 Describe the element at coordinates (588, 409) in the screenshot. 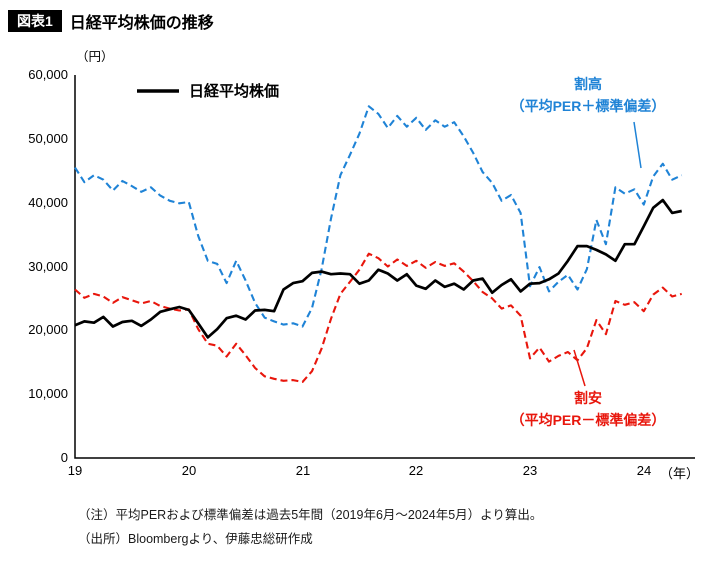

I see `annotation-undervalued: 割安 （平均PER－標準偏差）` at that location.